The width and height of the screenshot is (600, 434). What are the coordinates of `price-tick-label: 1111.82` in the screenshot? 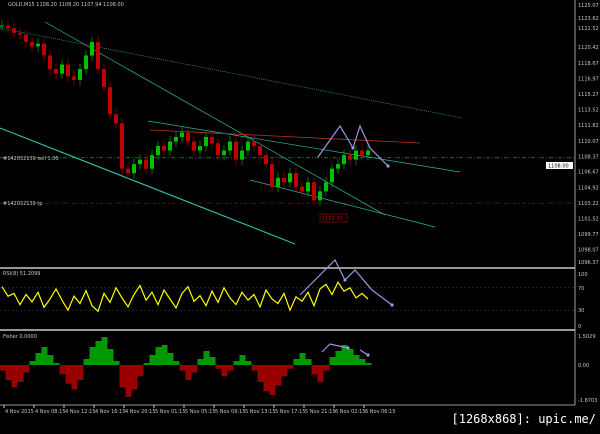 It's located at (588, 126).